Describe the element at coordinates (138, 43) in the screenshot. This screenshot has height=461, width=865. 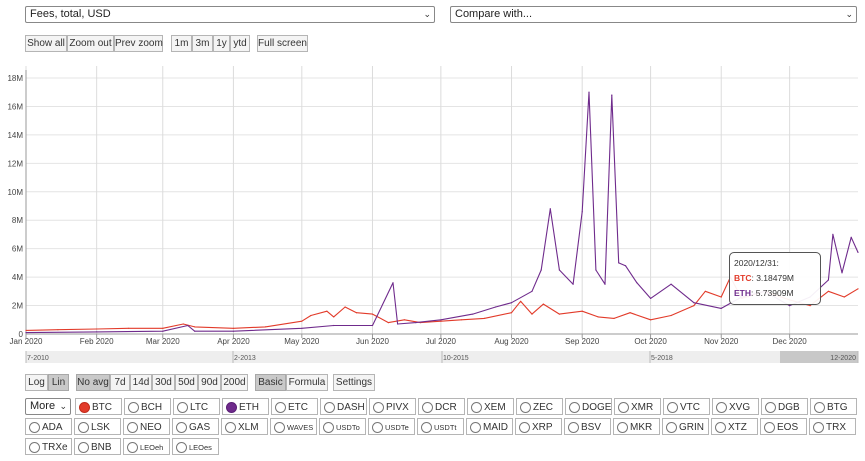
I see `prev-zoom-button: Prev zoom` at that location.